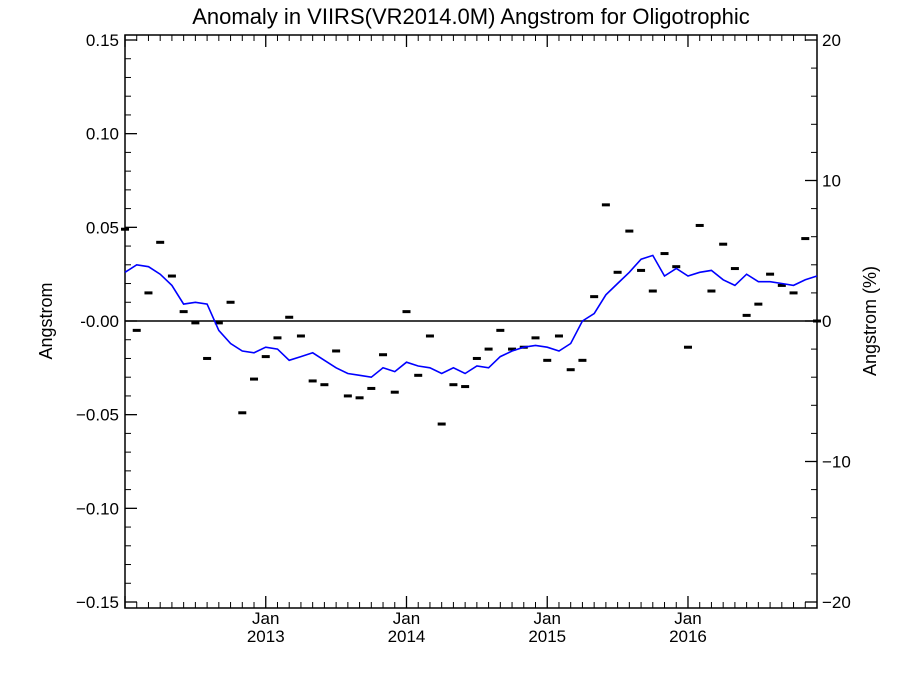  What do you see at coordinates (831, 181) in the screenshot?
I see `y2-tick-label: 10` at bounding box center [831, 181].